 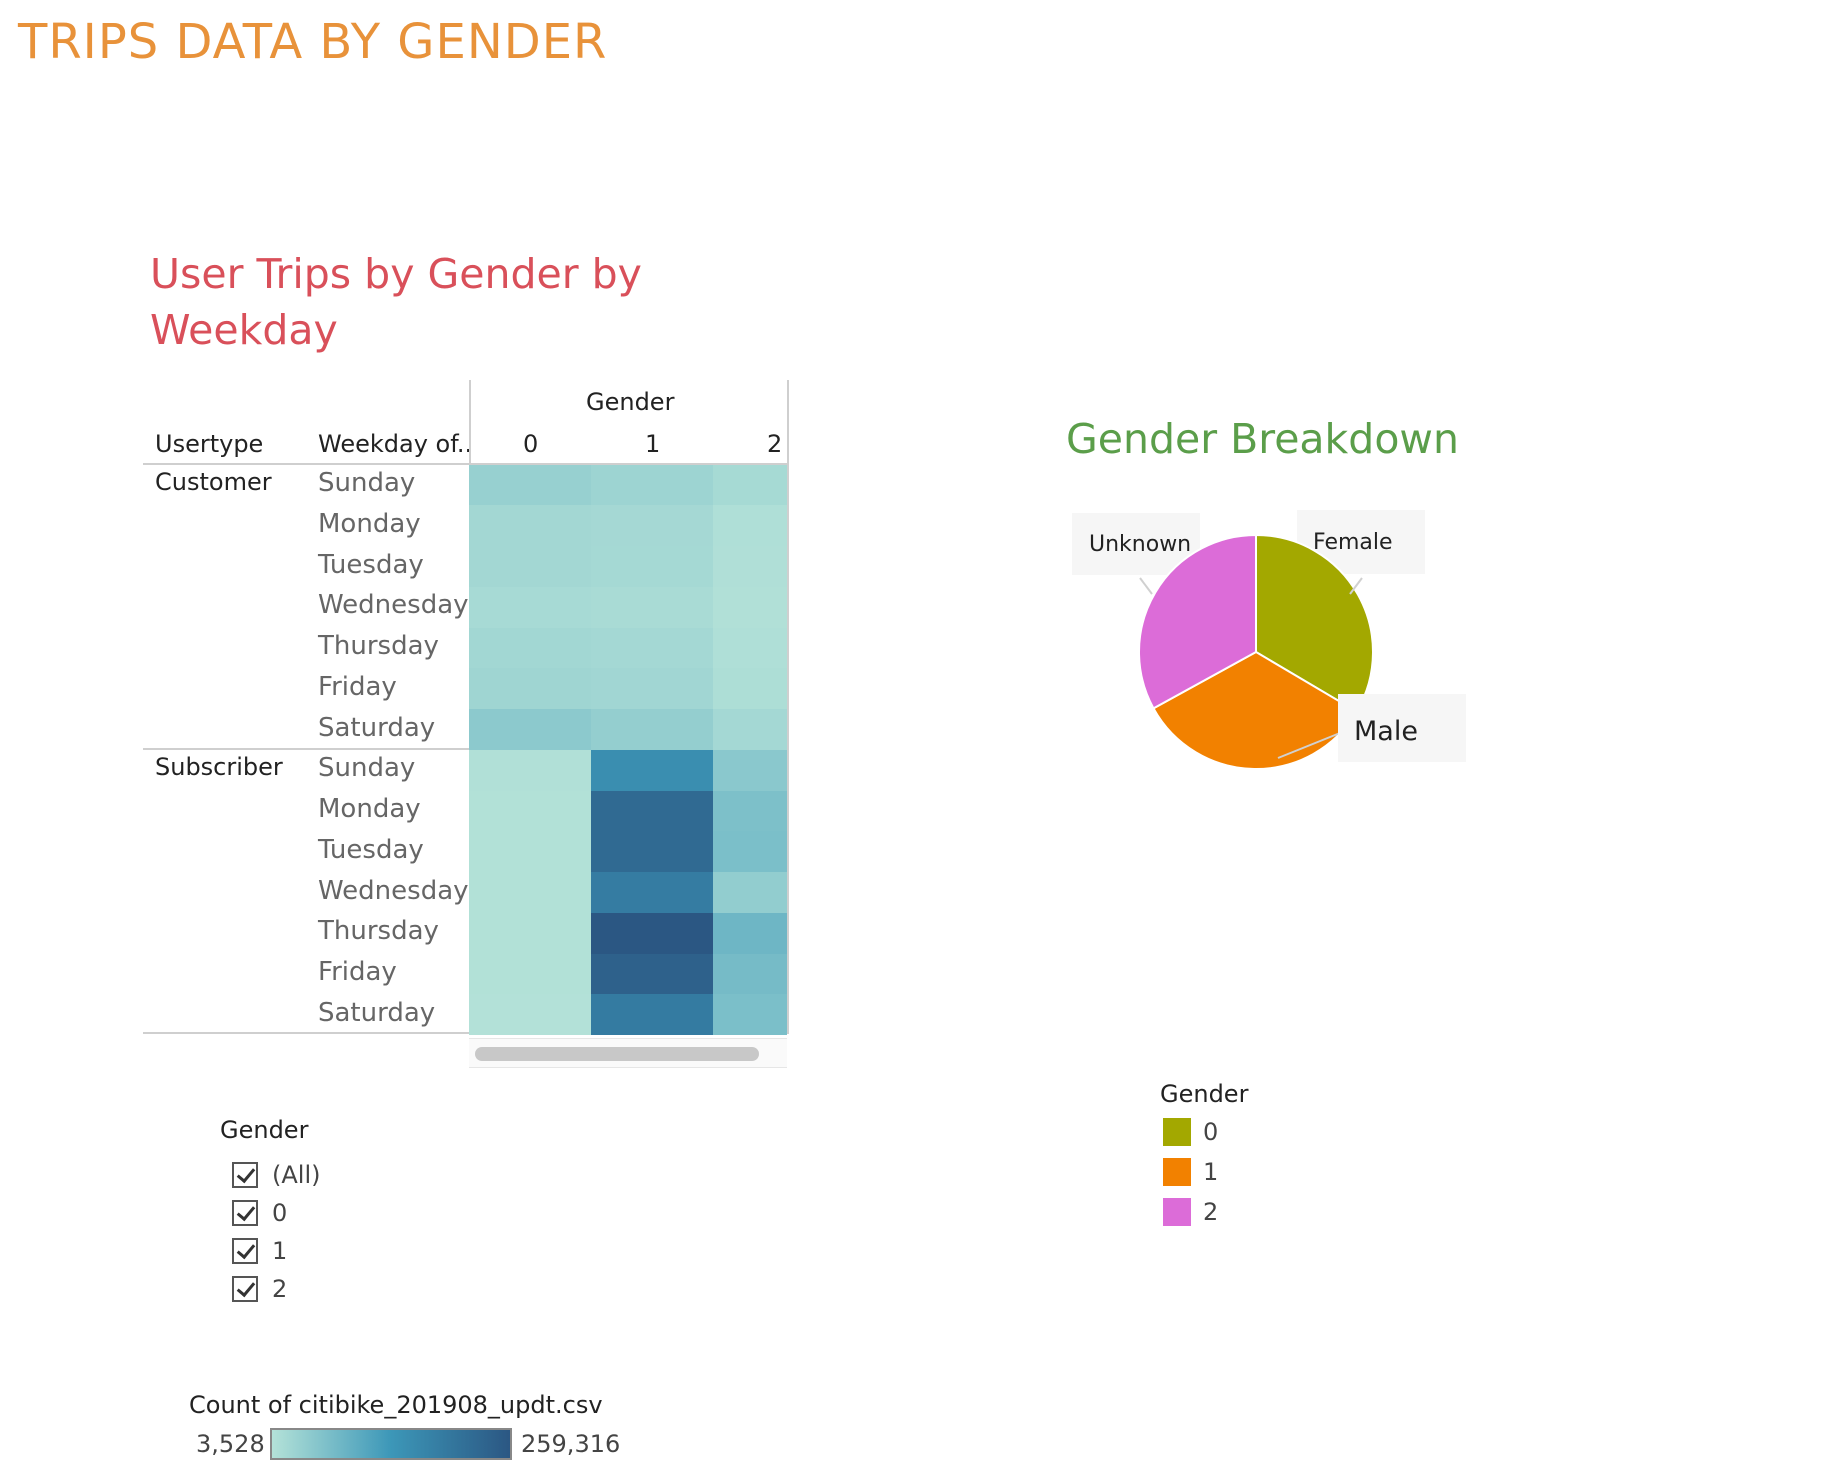 I want to click on row-label: Monday, so click(x=369, y=524).